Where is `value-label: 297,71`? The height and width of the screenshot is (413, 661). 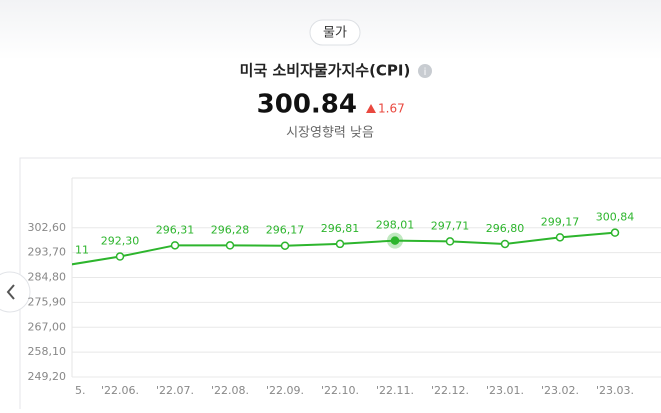 value-label: 297,71 is located at coordinates (450, 225).